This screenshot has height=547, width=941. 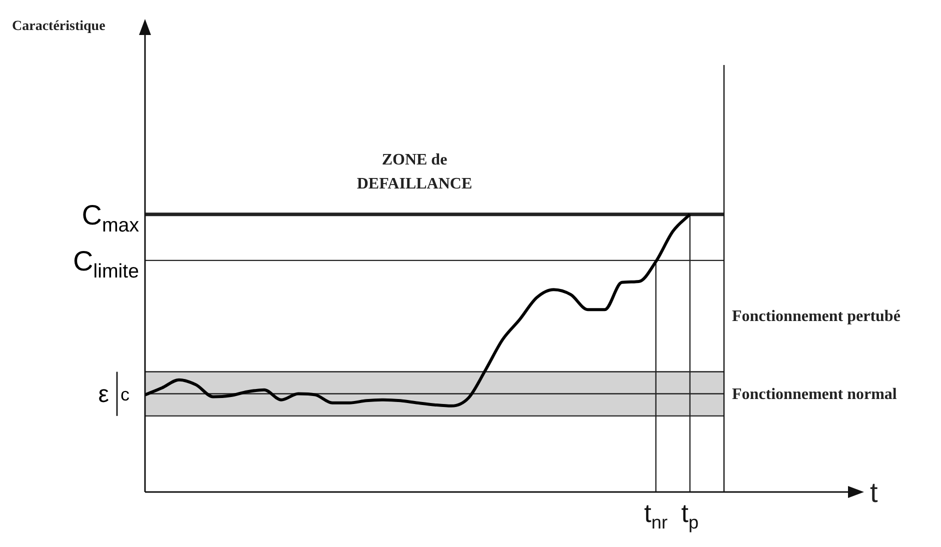 What do you see at coordinates (125, 394) in the screenshot?
I see `ref-line-label: c` at bounding box center [125, 394].